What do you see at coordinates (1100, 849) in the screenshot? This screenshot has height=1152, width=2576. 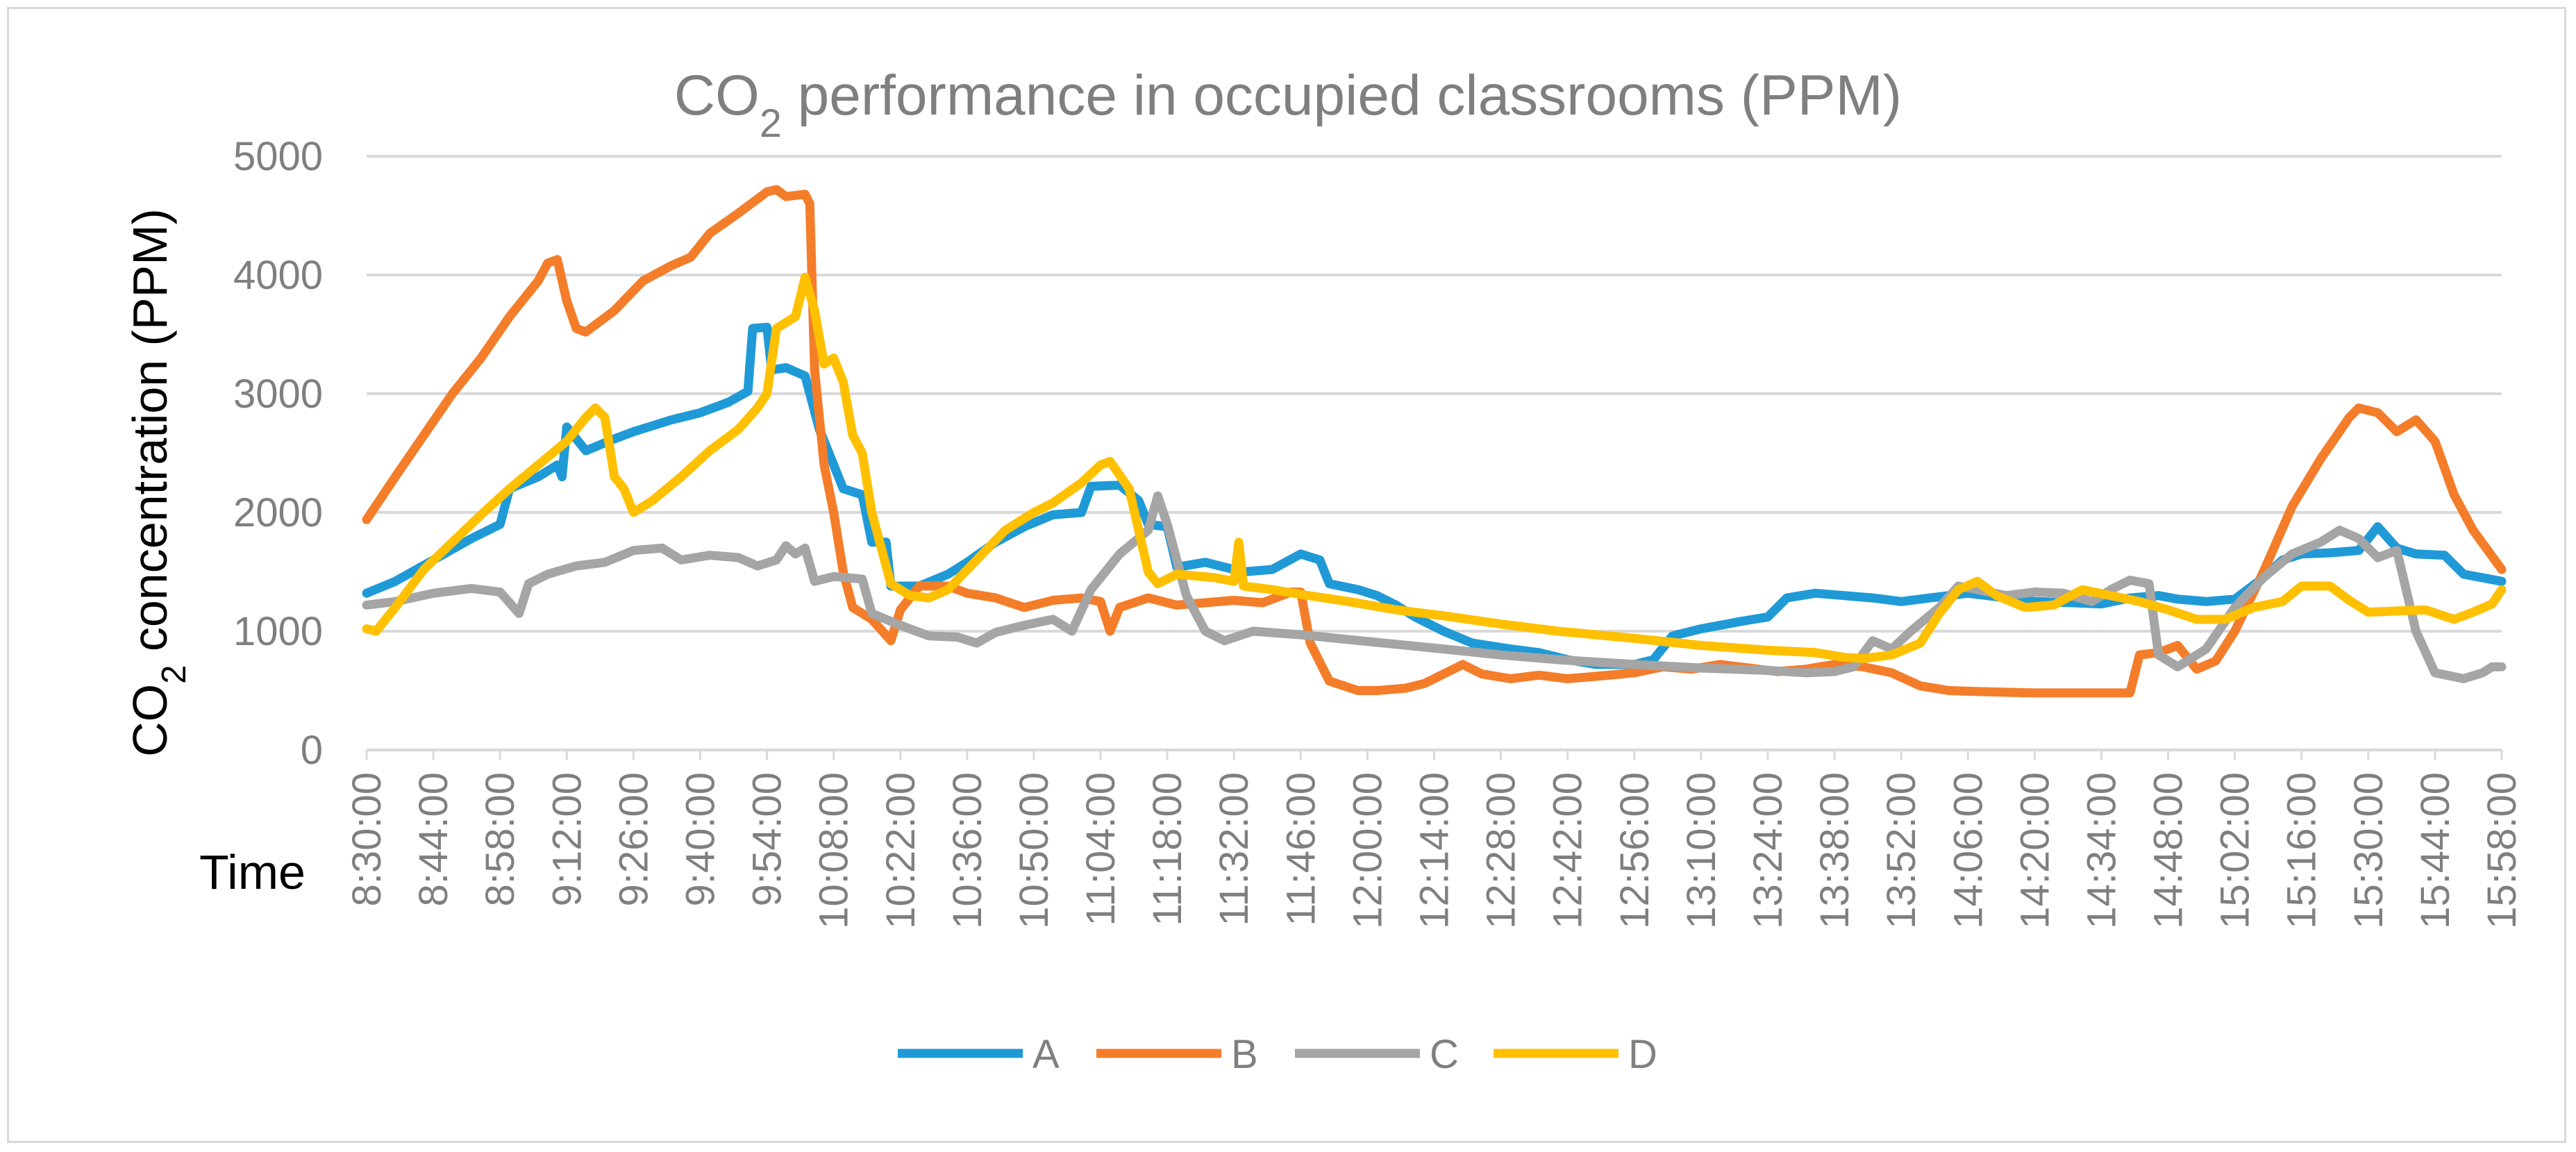 I see `x-tick-label: 11:04:00` at bounding box center [1100, 849].